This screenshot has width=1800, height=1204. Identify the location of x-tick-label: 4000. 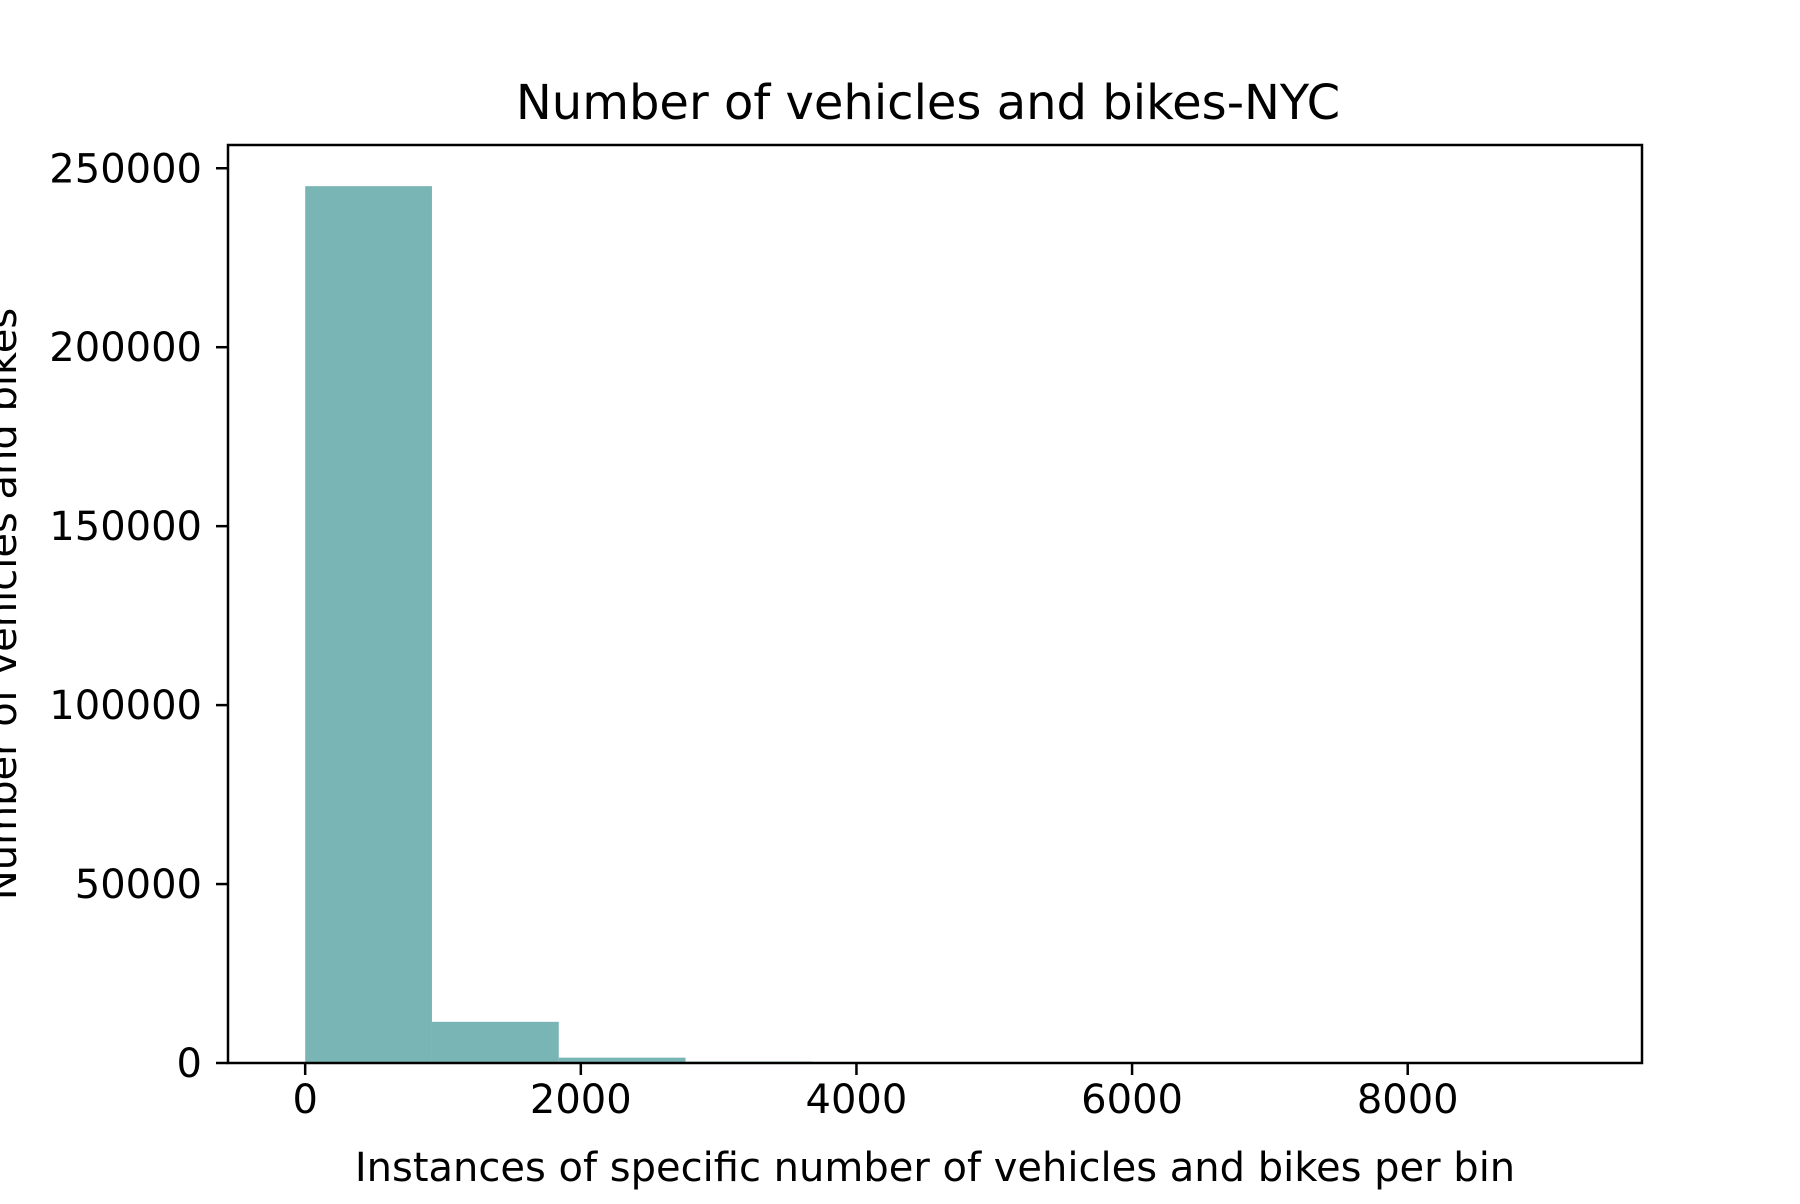
(857, 1100).